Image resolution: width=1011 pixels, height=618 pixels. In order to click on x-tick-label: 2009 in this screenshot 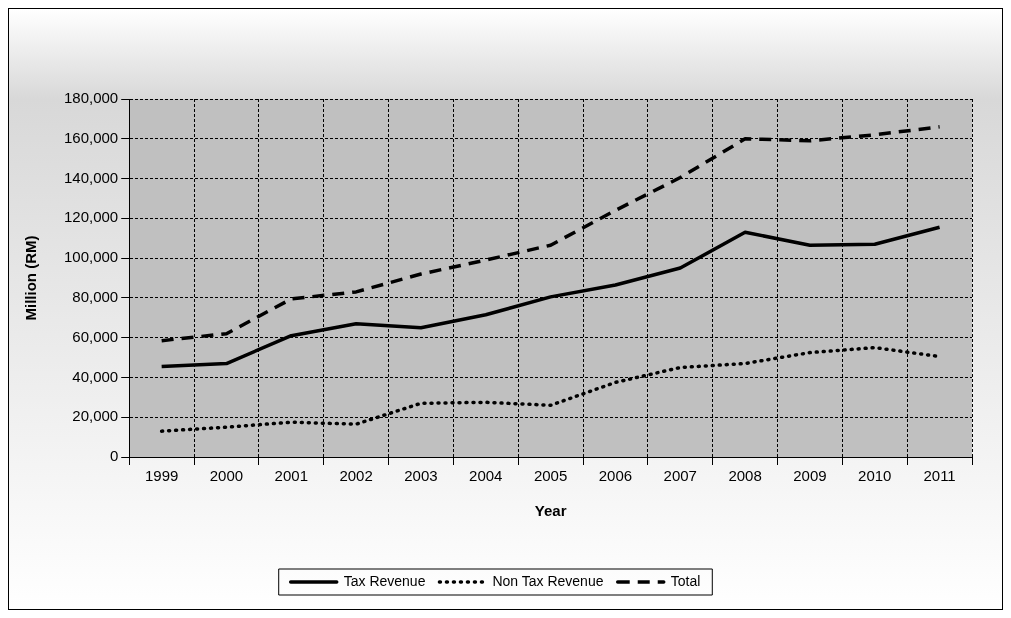, I will do `click(810, 476)`.